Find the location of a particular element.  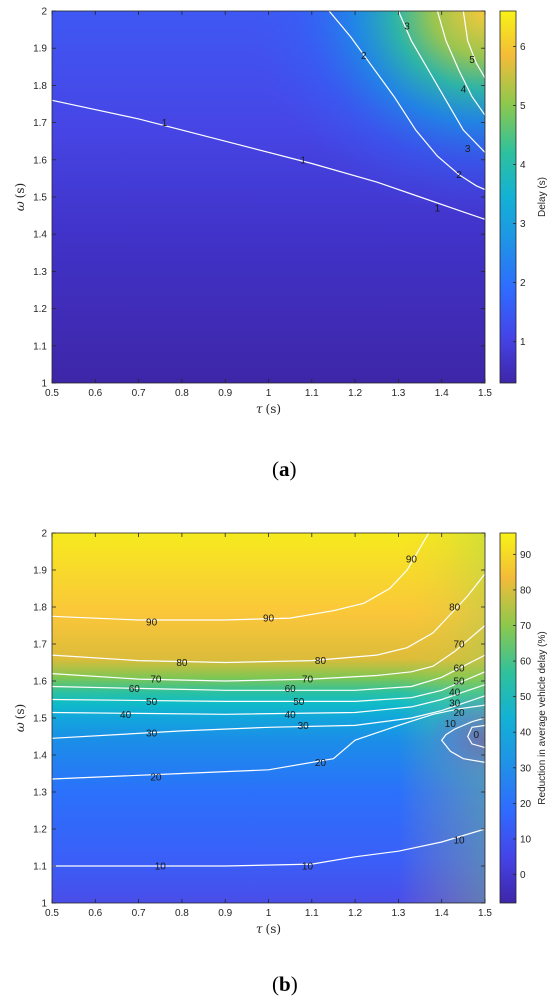

colorbar-tick-label: 3 is located at coordinates (523, 224).